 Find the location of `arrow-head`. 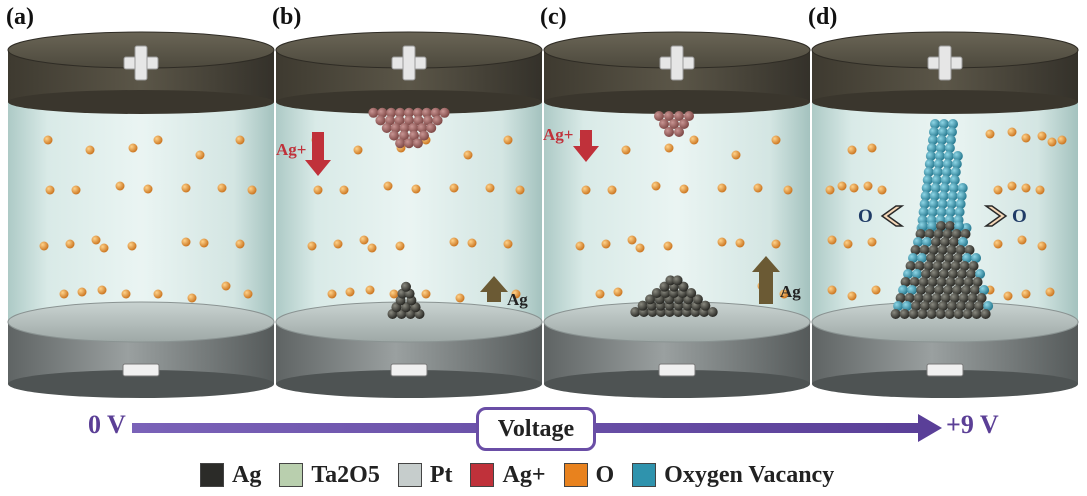

arrow-head is located at coordinates (318, 168).